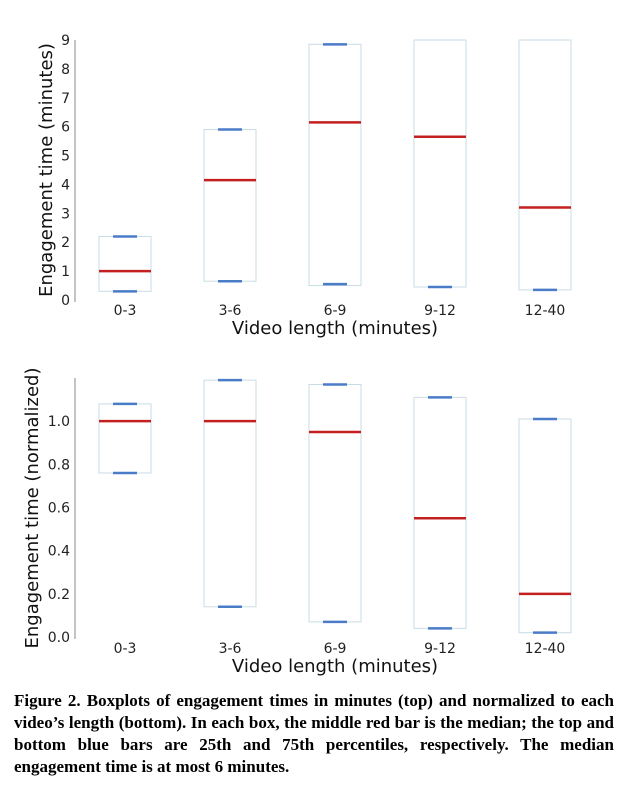 This screenshot has width=628, height=791. I want to click on top-y-tick-label: 9, so click(65, 41).